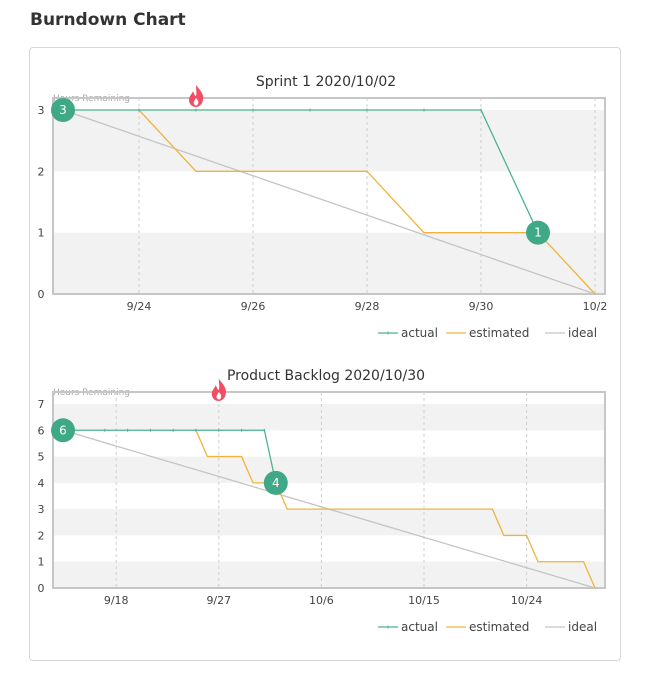 The height and width of the screenshot is (678, 658). Describe the element at coordinates (139, 306) in the screenshot. I see `x-tick-label: 9/24` at that location.